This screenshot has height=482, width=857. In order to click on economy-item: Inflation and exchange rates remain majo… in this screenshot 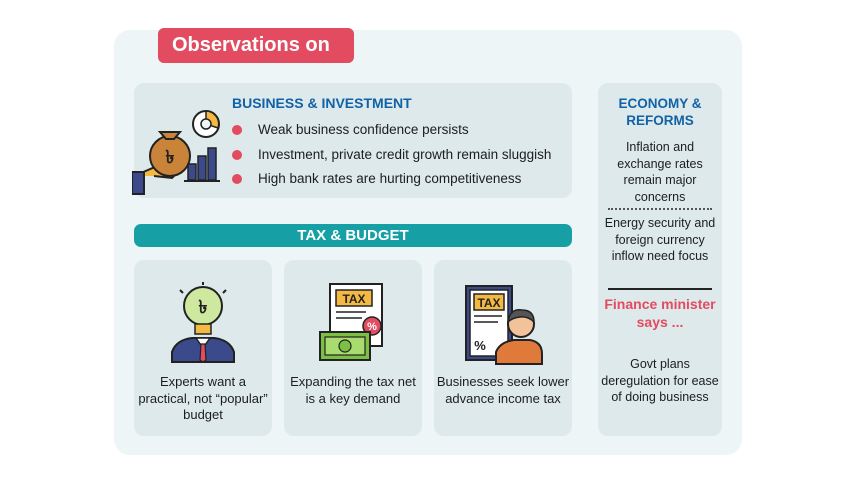, I will do `click(660, 172)`.